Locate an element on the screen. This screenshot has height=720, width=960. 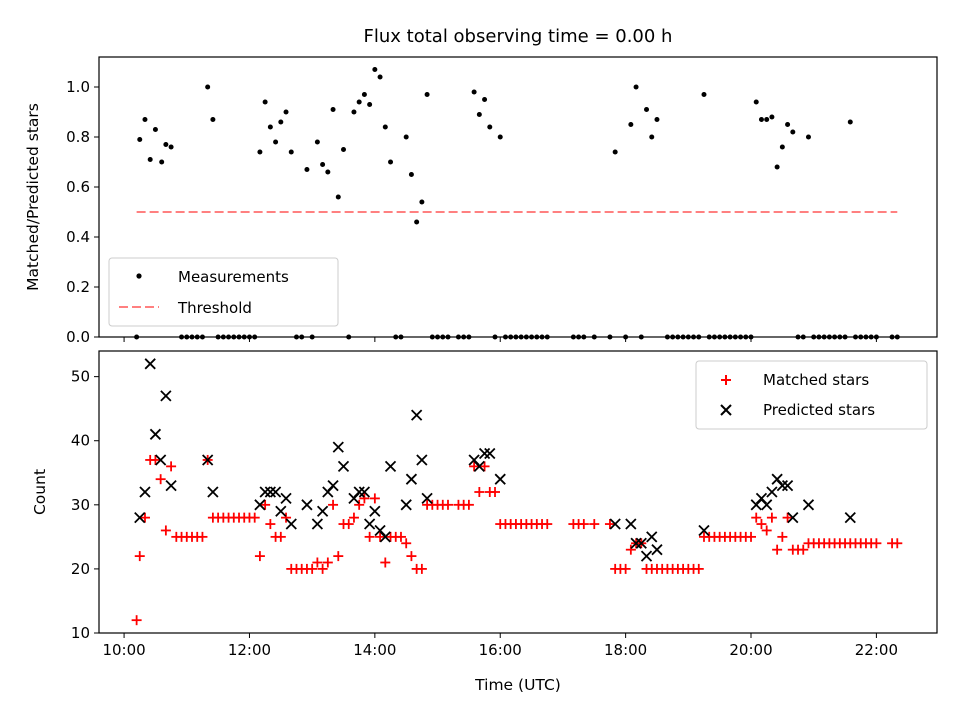
x-tick-label: 12:00 is located at coordinates (249, 650).